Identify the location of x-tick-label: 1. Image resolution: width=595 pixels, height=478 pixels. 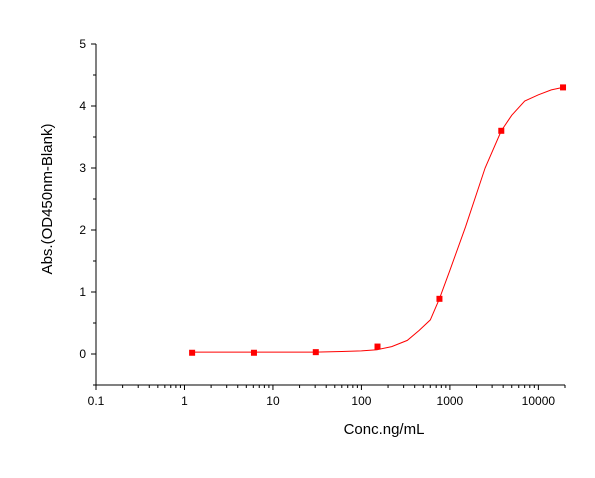
(184, 401).